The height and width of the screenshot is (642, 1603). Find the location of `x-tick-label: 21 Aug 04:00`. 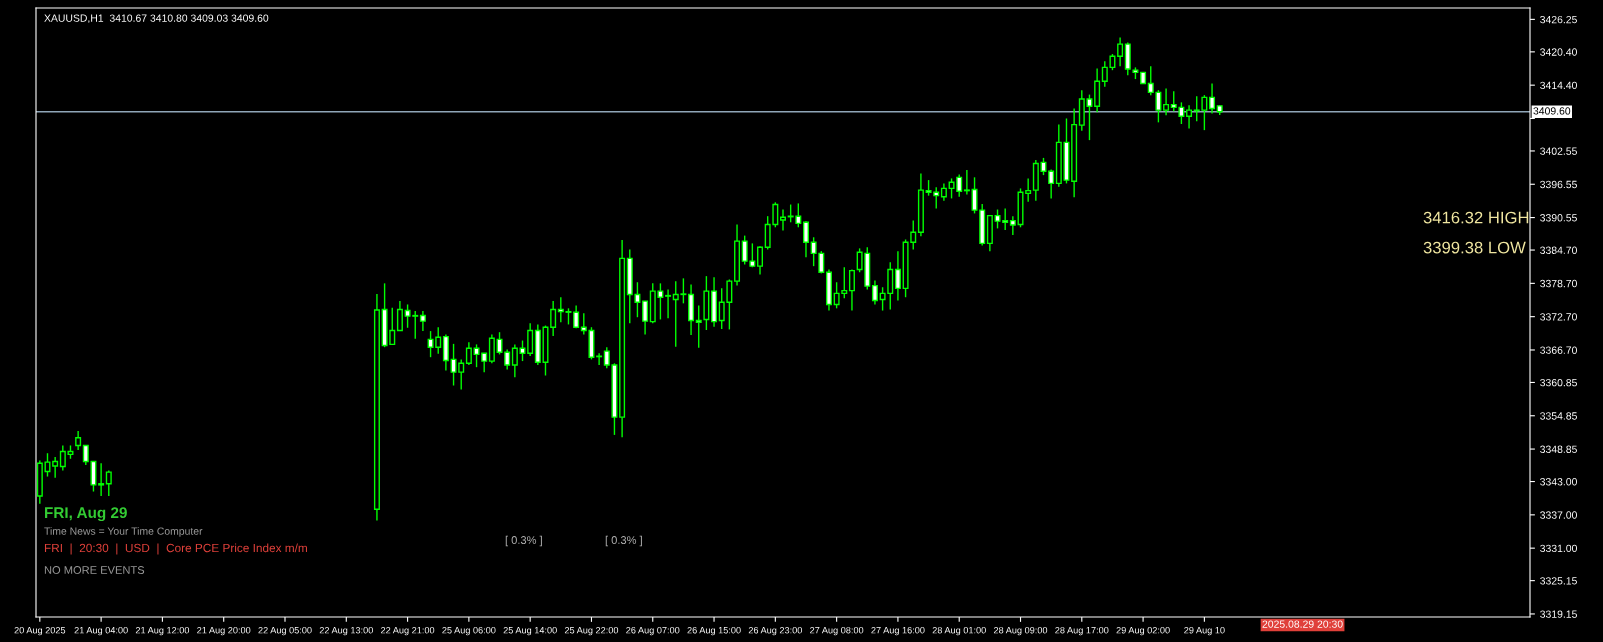

x-tick-label: 21 Aug 04:00 is located at coordinates (101, 631).